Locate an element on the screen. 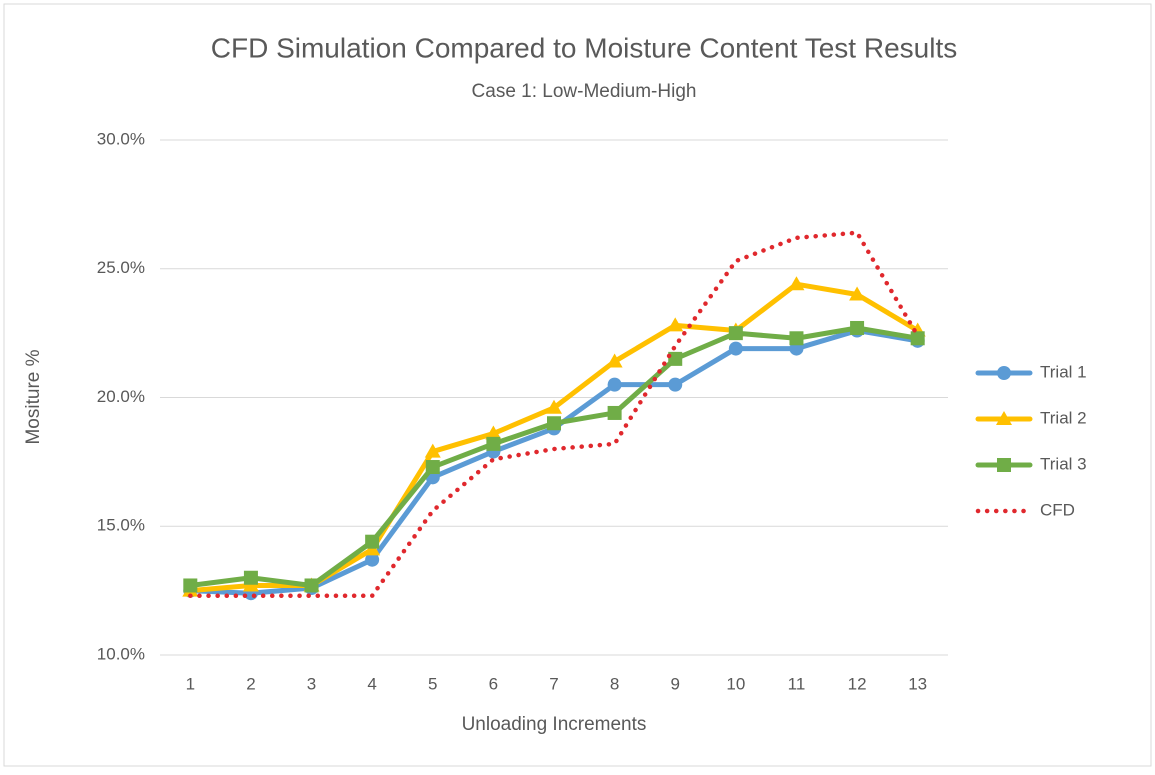 The height and width of the screenshot is (775, 1155). x-tick-label: 1 is located at coordinates (190, 683).